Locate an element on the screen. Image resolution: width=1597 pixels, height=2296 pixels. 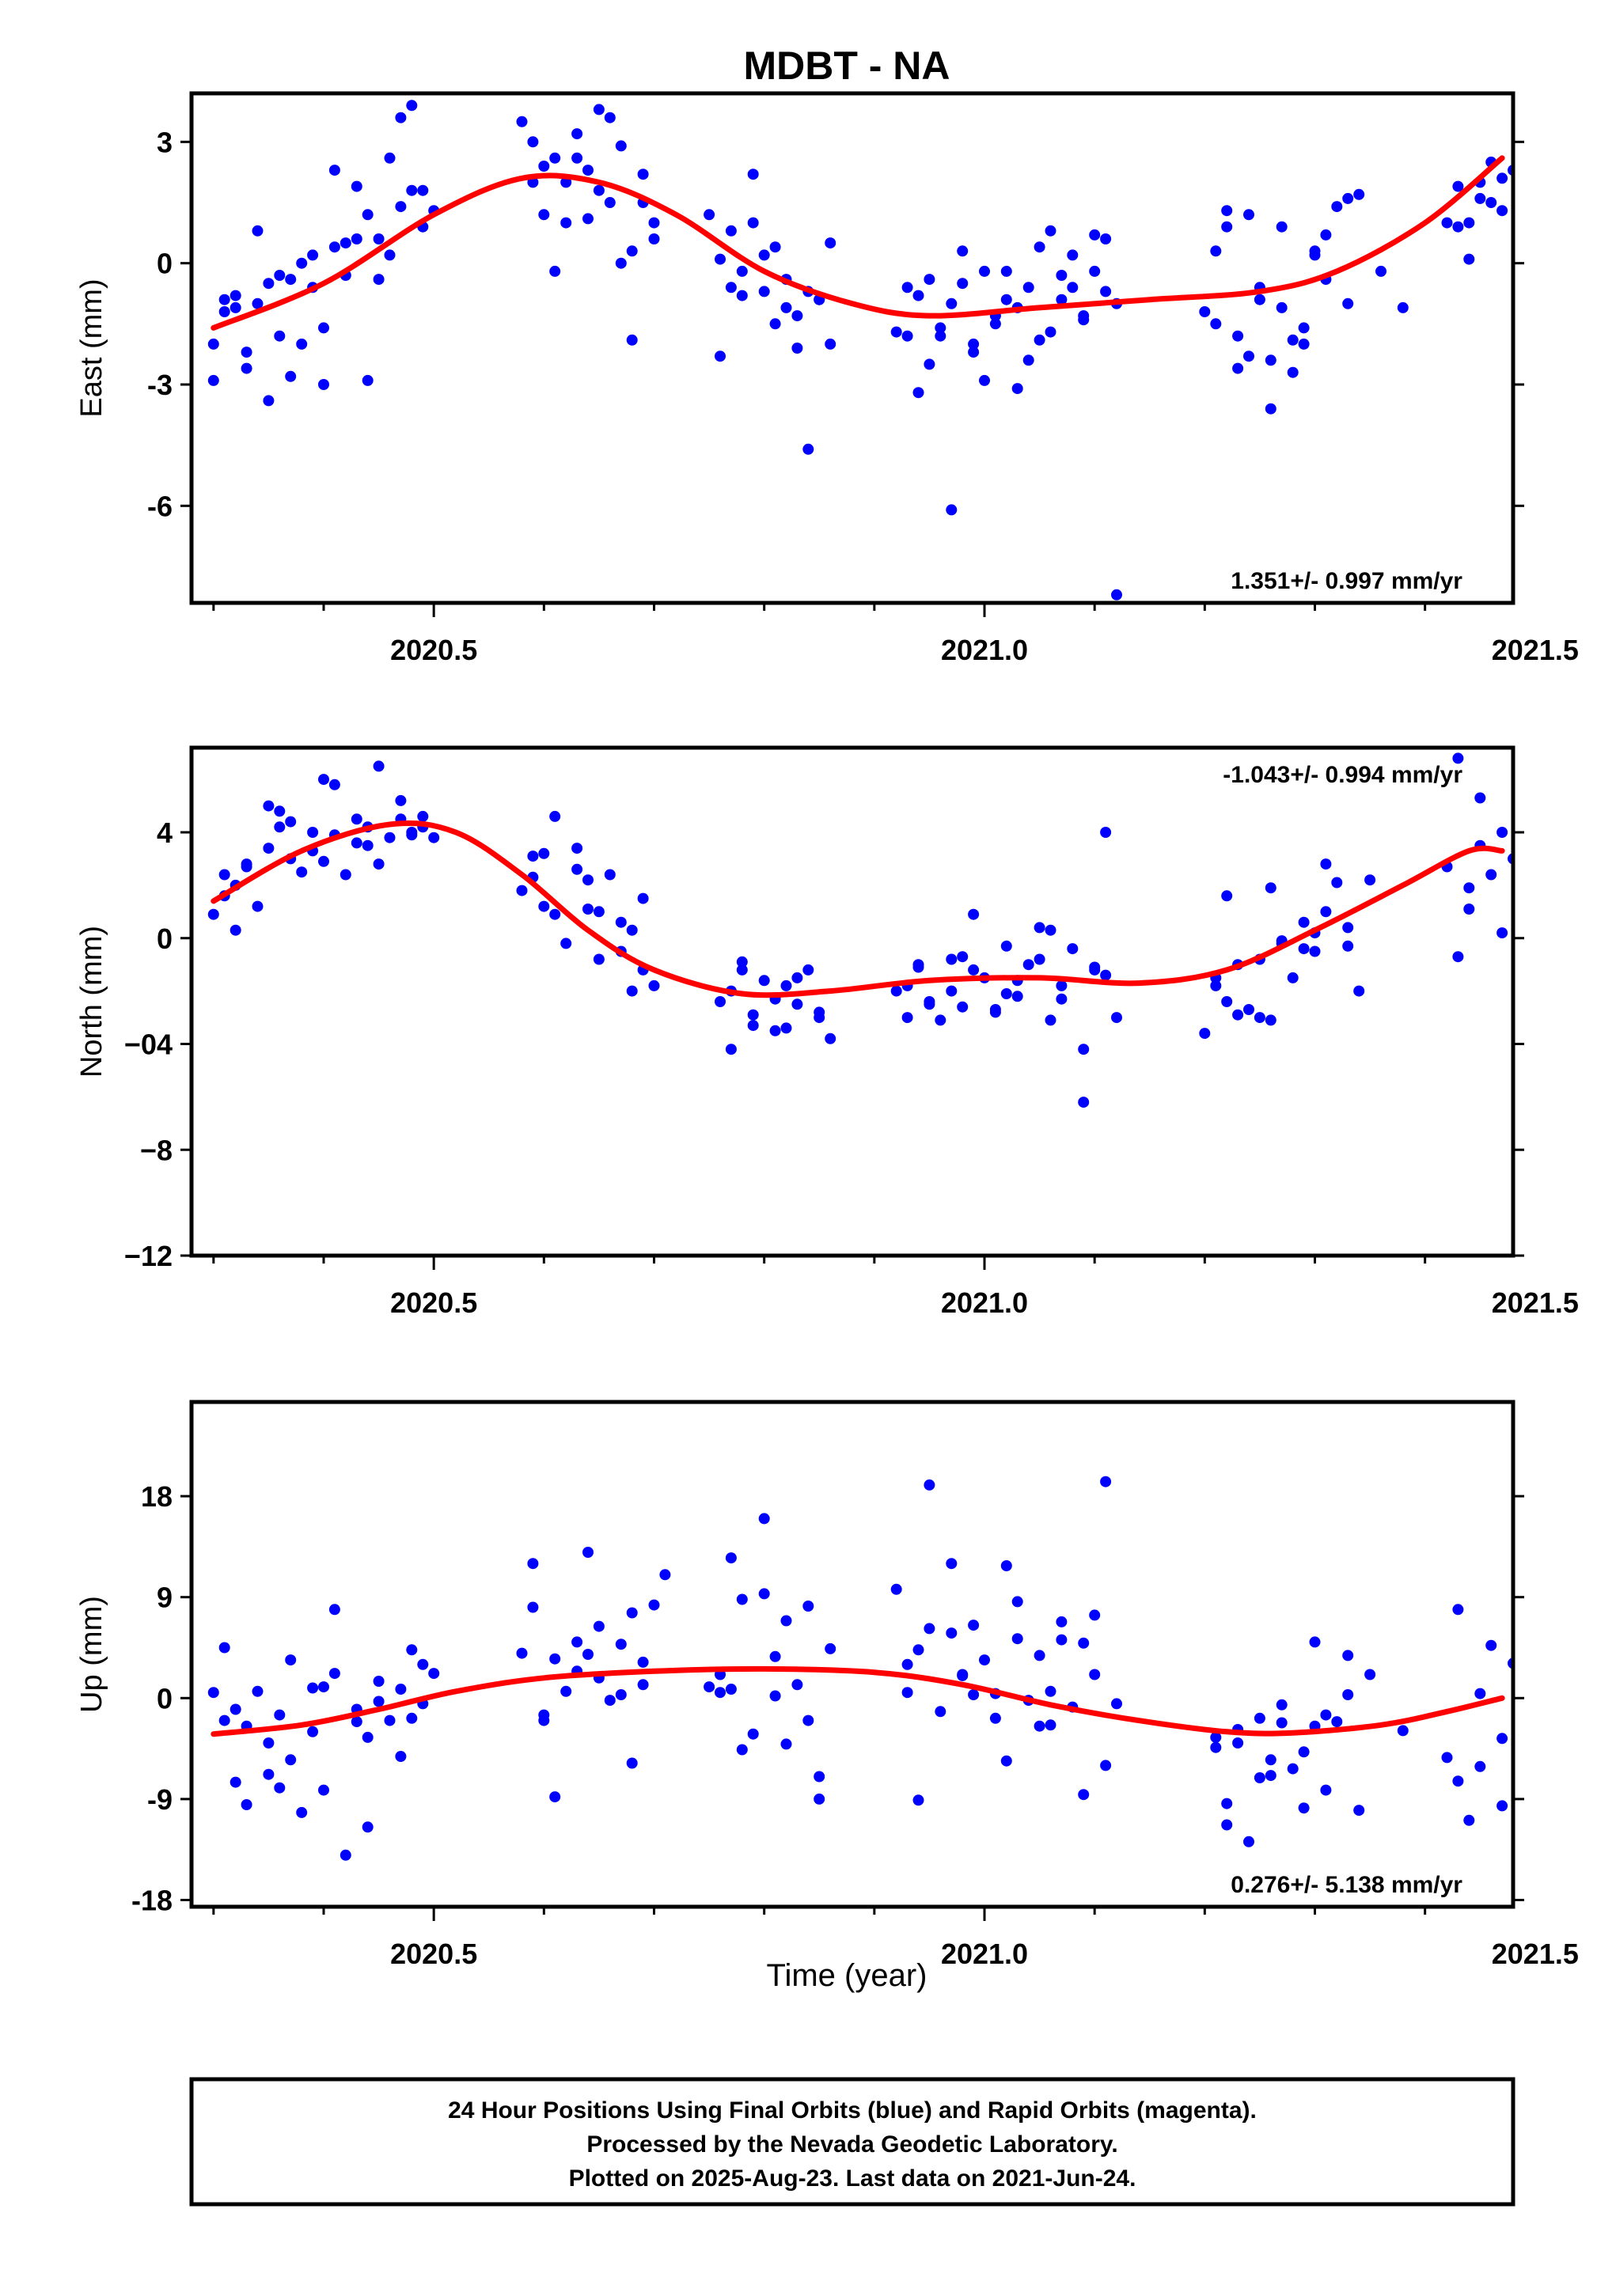
y-tick-label: -9 is located at coordinates (160, 1799).